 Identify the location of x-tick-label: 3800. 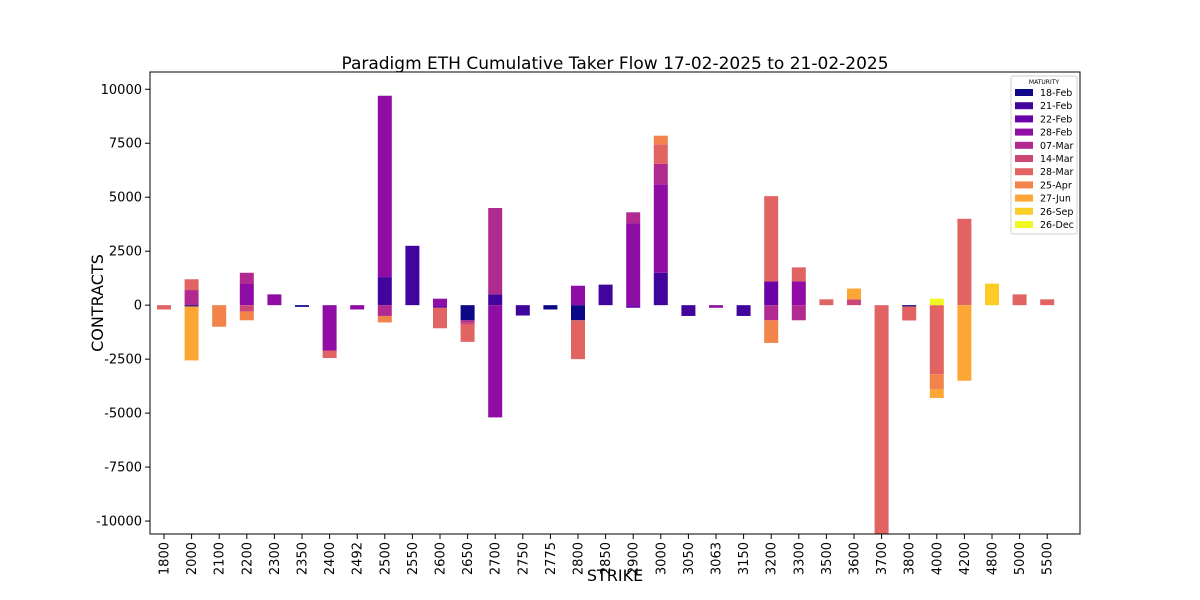
(910, 558).